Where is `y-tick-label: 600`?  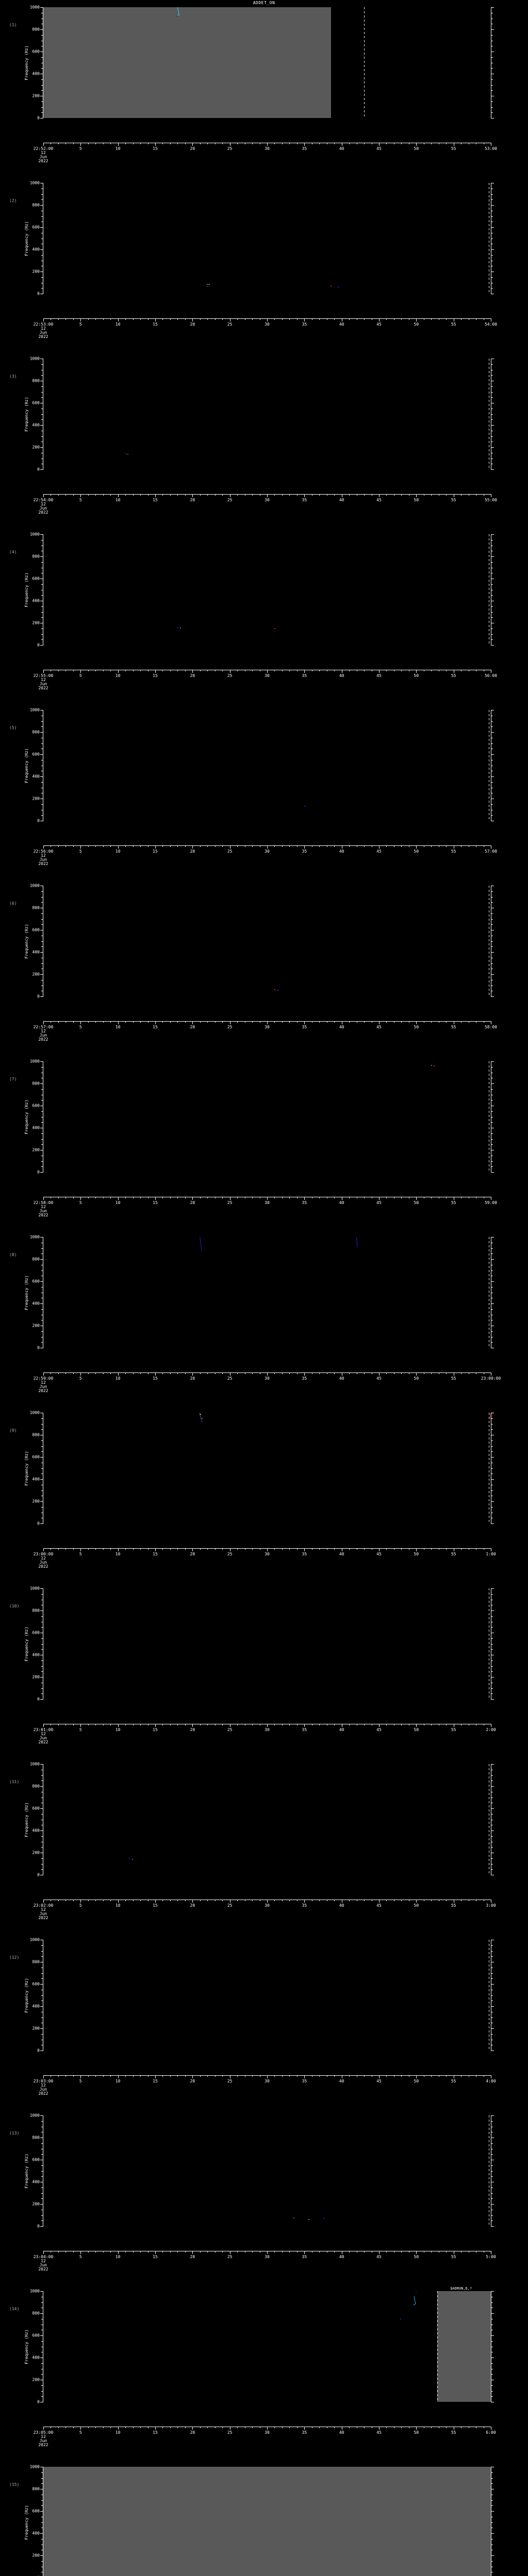 y-tick-label: 600 is located at coordinates (36, 930).